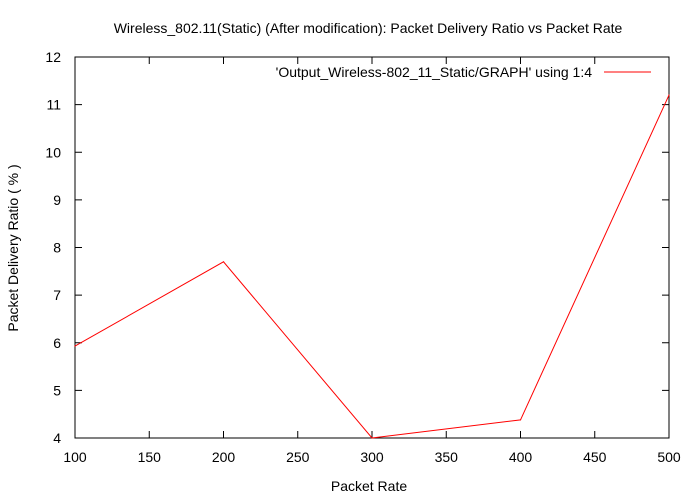 The width and height of the screenshot is (700, 500). Describe the element at coordinates (75, 457) in the screenshot. I see `x-tick-label: 100` at that location.